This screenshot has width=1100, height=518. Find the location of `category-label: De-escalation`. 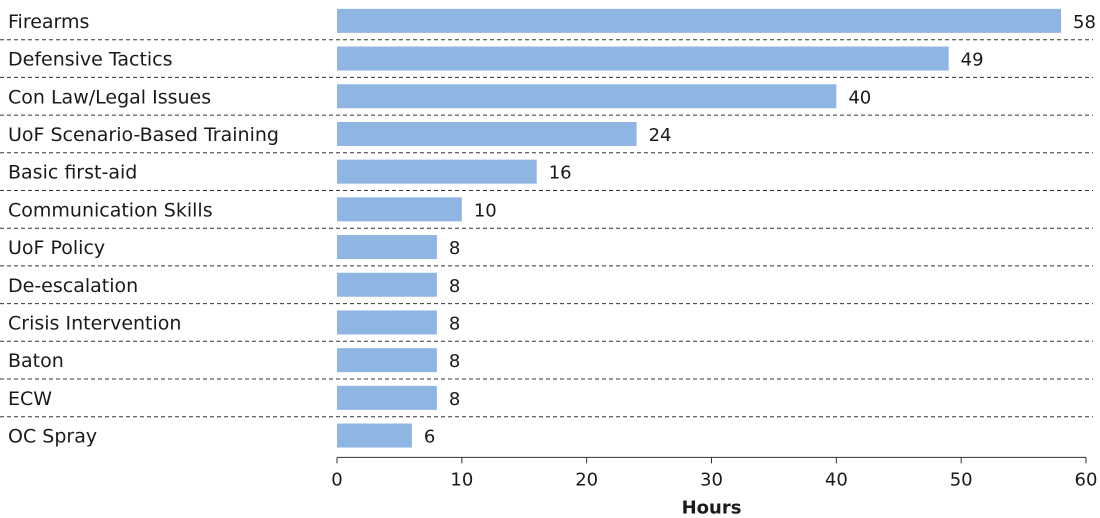

category-label: De-escalation is located at coordinates (73, 286).